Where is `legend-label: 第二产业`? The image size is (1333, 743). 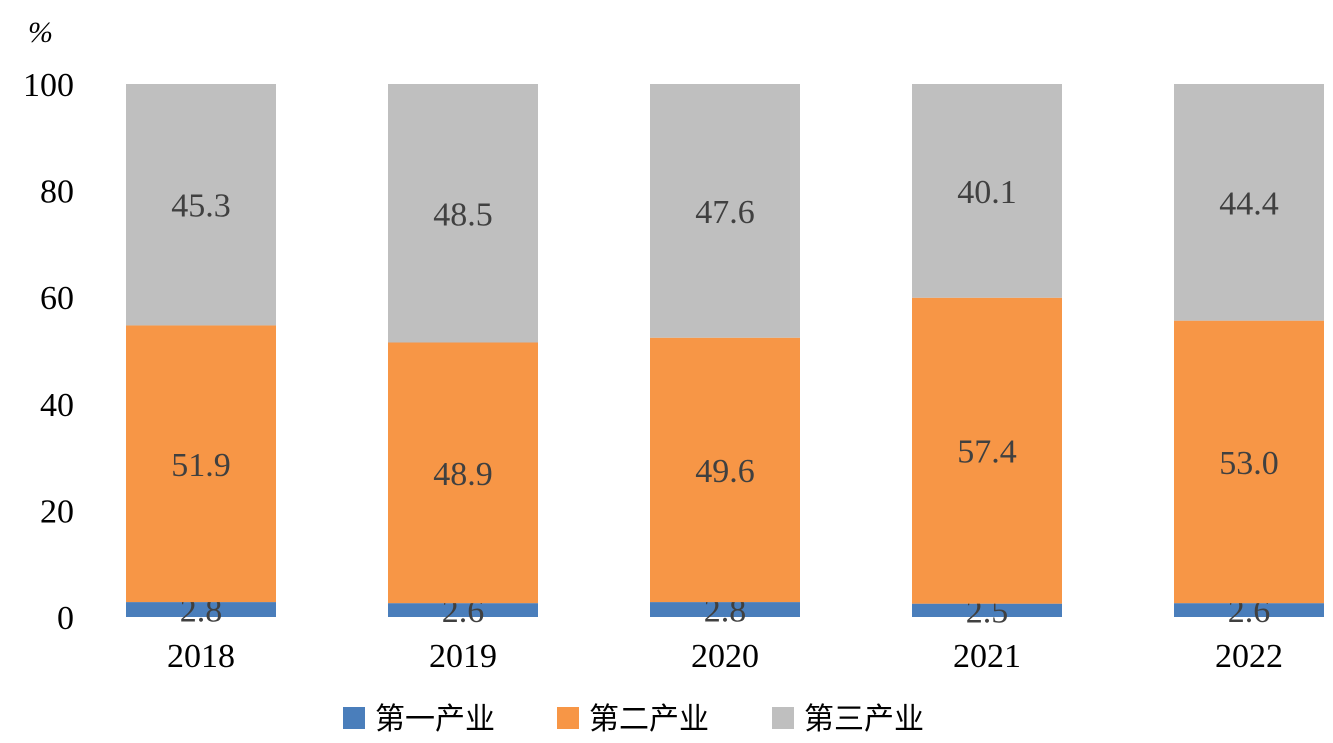
legend-label: 第二产业 is located at coordinates (649, 719).